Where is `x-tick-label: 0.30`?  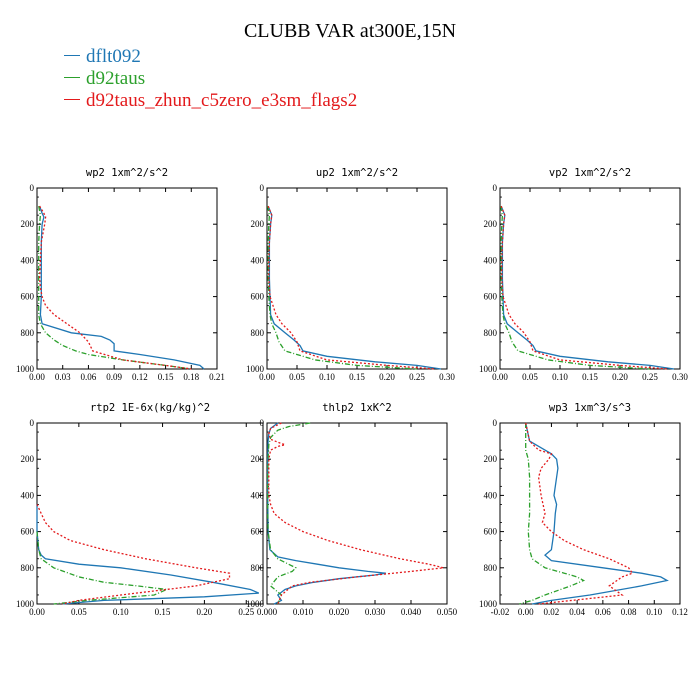 x-tick-label: 0.30 is located at coordinates (447, 377).